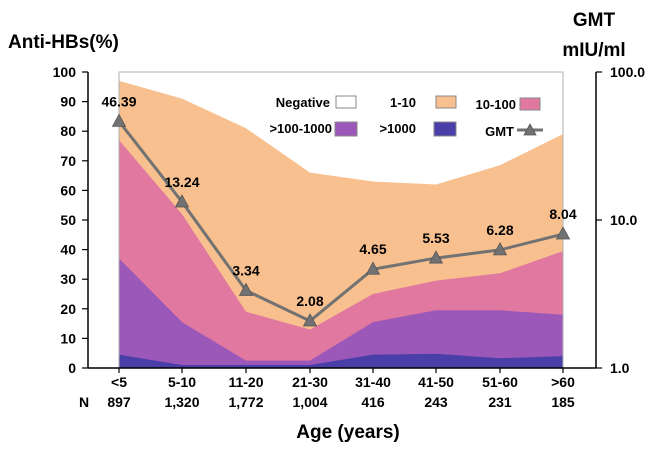 This screenshot has height=472, width=669. Describe the element at coordinates (499, 230) in the screenshot. I see `gmt-data-label: 6.28` at that location.